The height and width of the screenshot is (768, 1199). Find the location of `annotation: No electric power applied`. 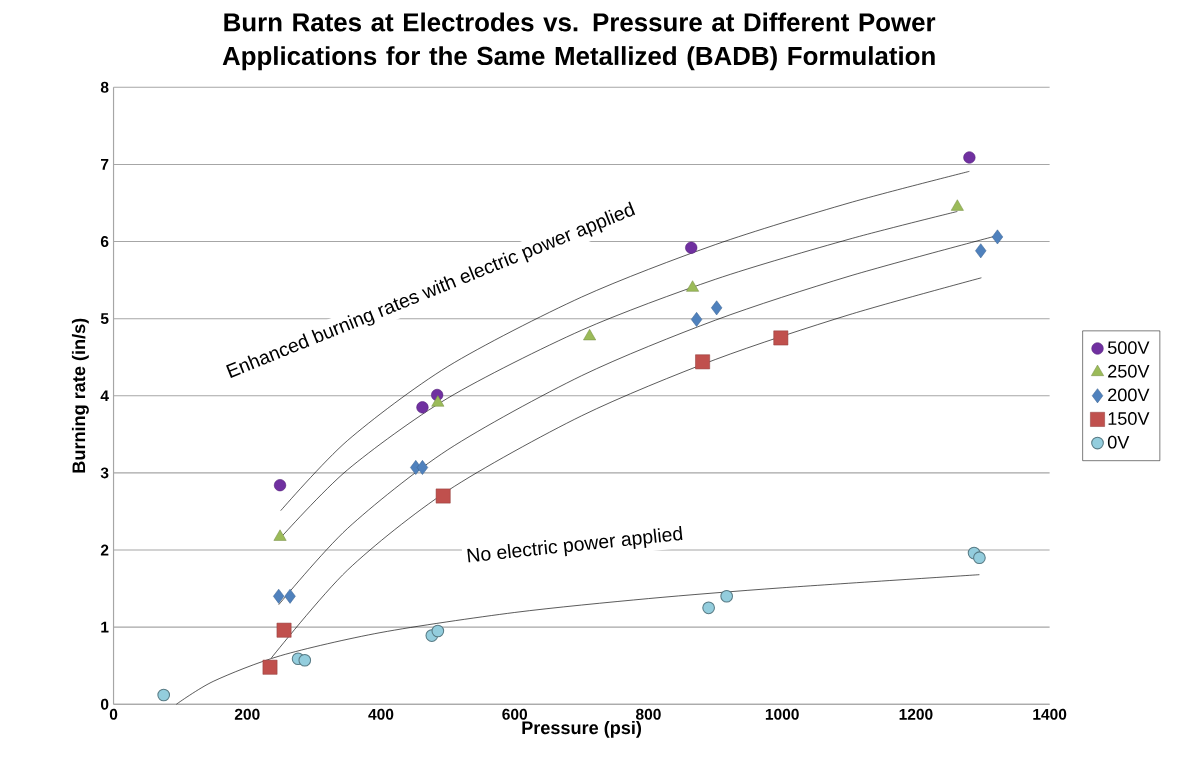

annotation: No electric power applied is located at coordinates (575, 544).